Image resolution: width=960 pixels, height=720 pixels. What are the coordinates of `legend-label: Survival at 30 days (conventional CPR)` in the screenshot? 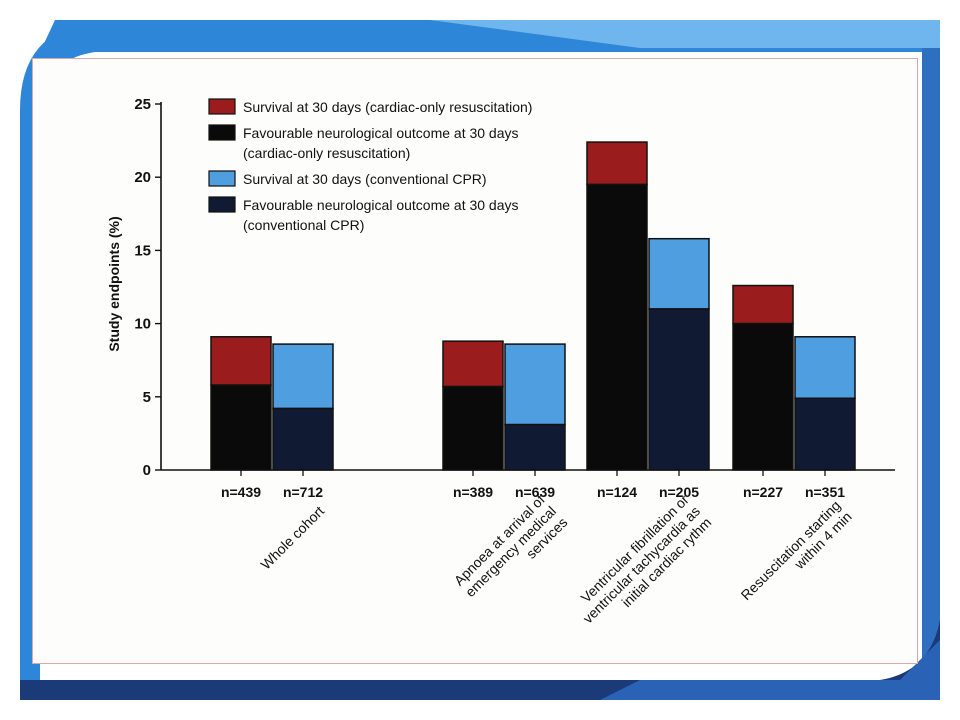 It's located at (365, 179).